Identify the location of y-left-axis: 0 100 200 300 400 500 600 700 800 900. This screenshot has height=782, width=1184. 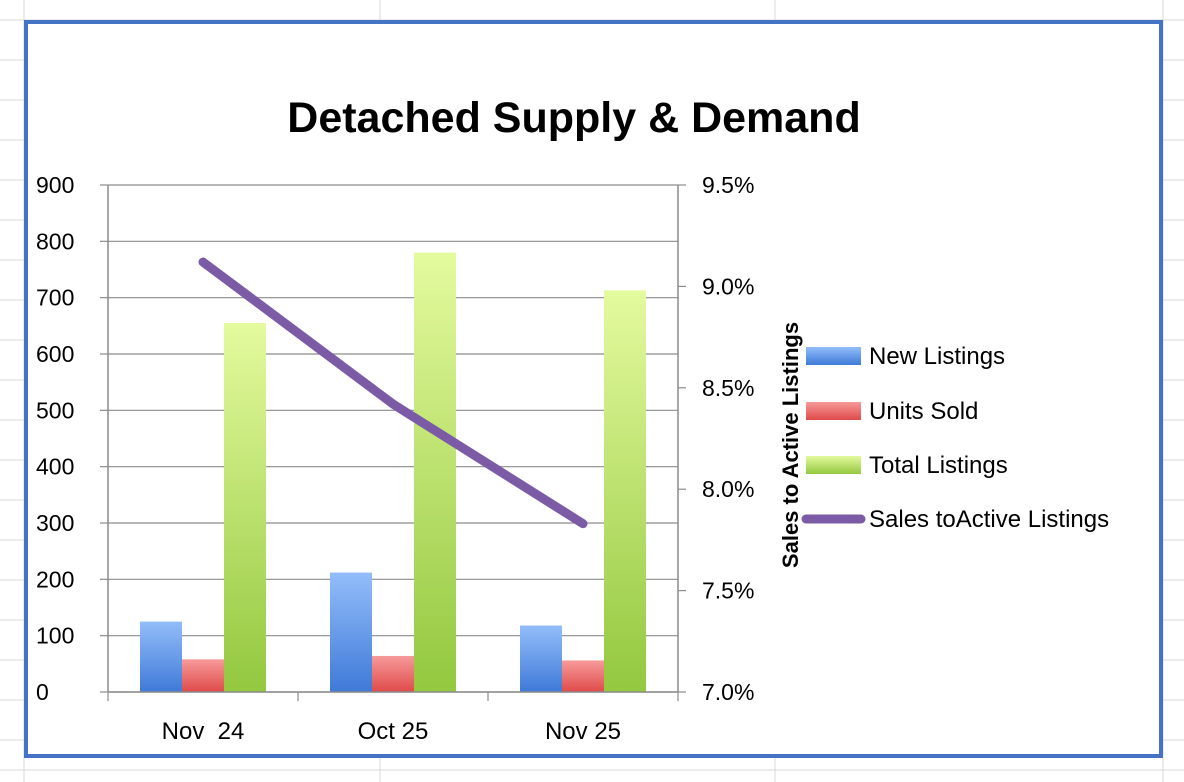
(55, 438).